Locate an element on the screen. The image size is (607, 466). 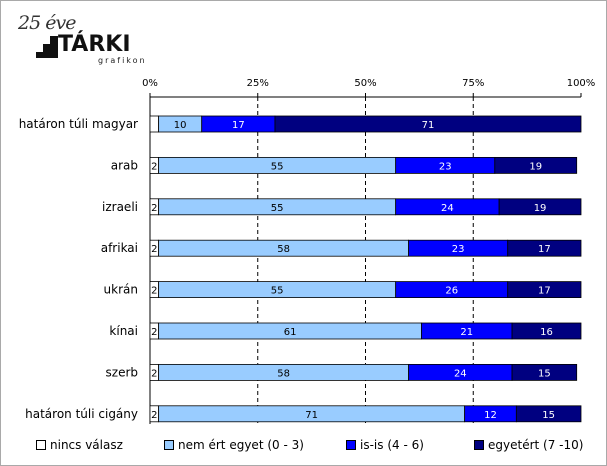
data-label: 12 is located at coordinates (490, 415).